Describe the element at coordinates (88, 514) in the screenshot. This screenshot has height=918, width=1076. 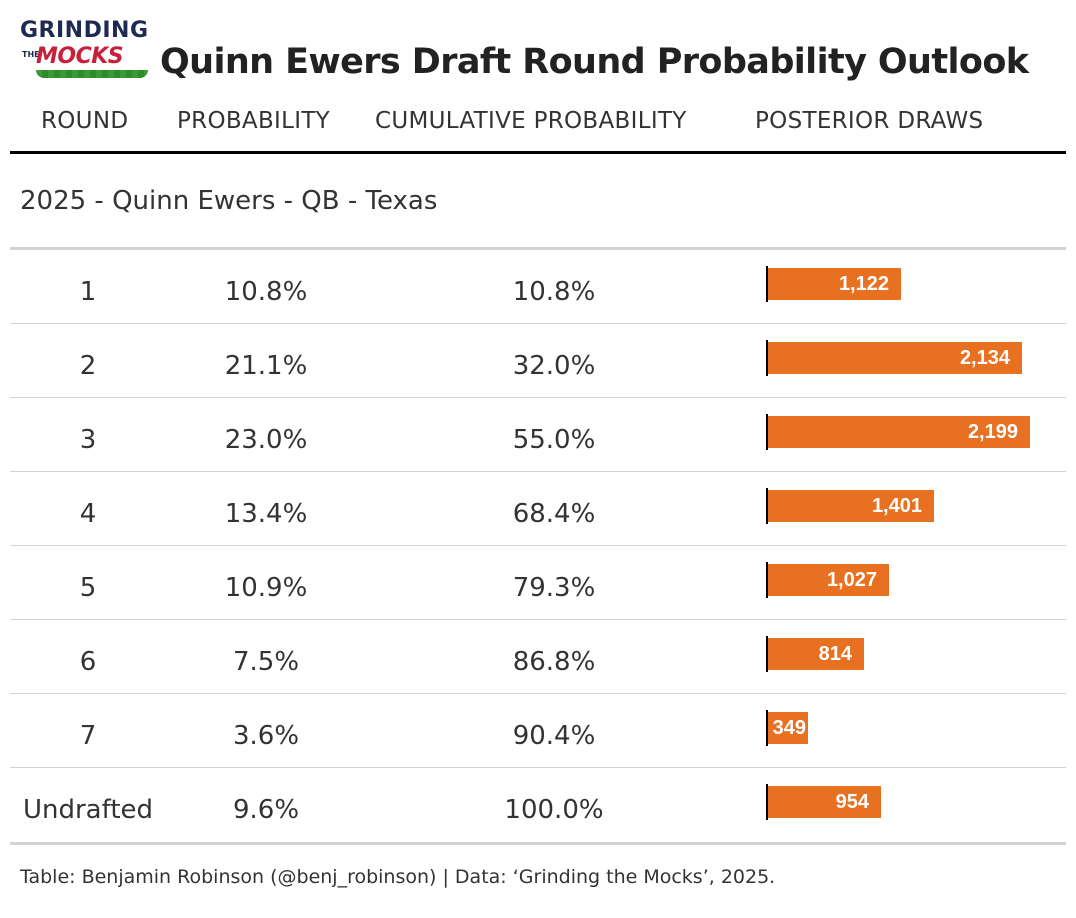
I see `round-cell: 4` at that location.